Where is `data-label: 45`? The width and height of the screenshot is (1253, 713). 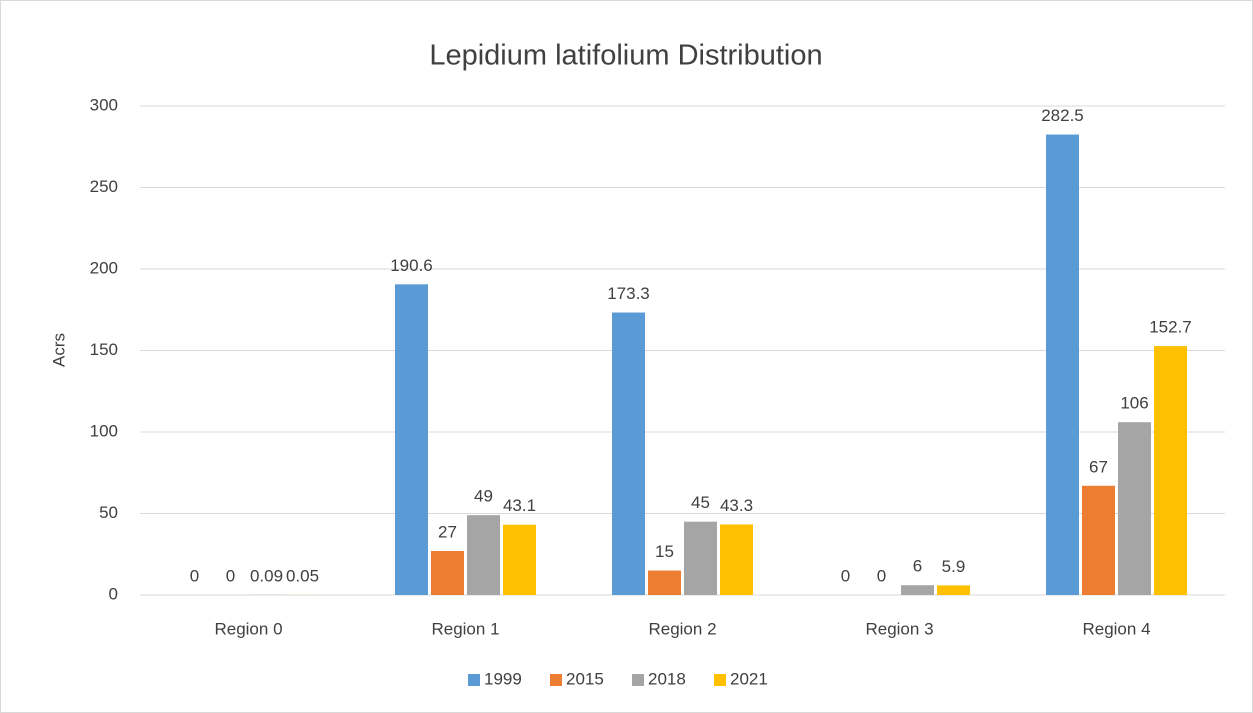
data-label: 45 is located at coordinates (700, 502).